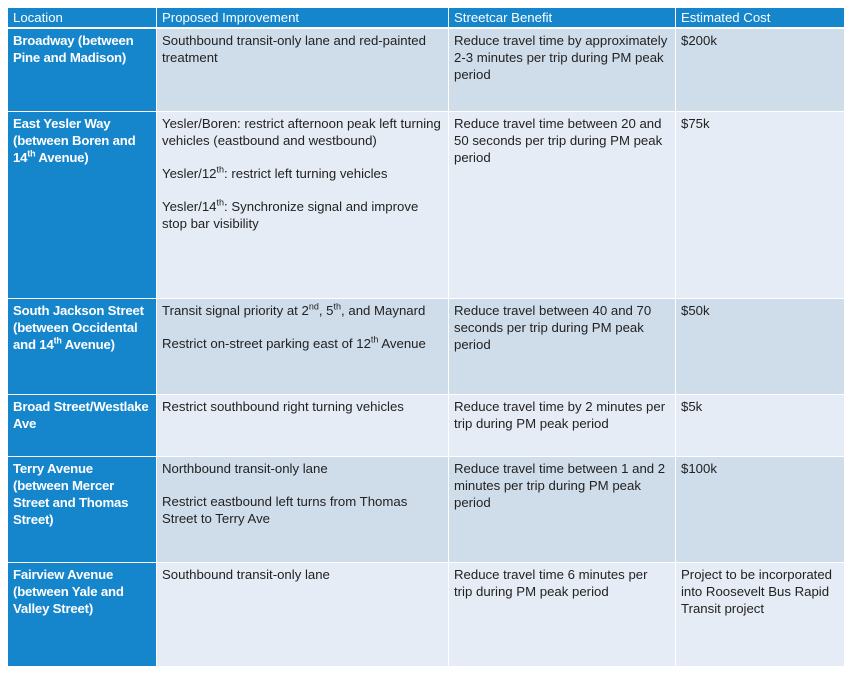 The height and width of the screenshot is (674, 852). What do you see at coordinates (82, 69) in the screenshot?
I see `location-cell: Broadway (between Pine and Madison)` at bounding box center [82, 69].